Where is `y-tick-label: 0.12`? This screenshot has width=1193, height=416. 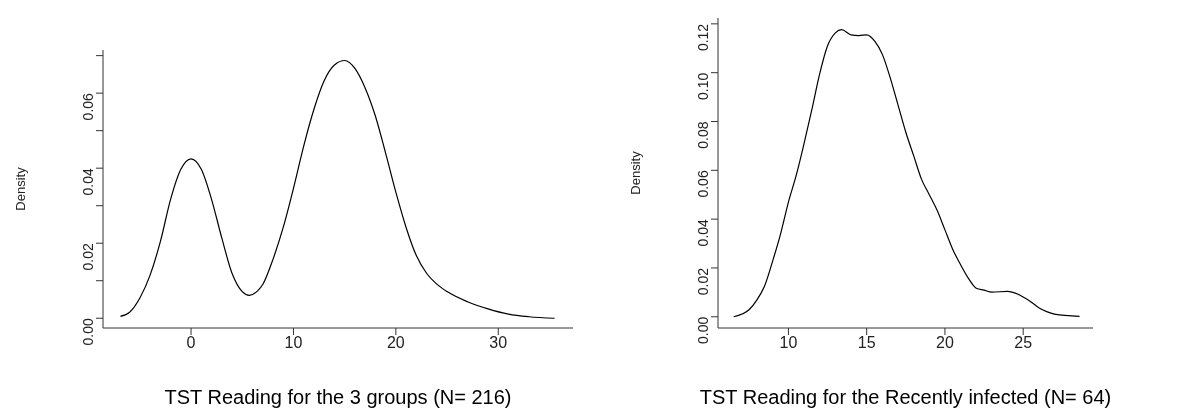 y-tick-label: 0.12 is located at coordinates (702, 37).